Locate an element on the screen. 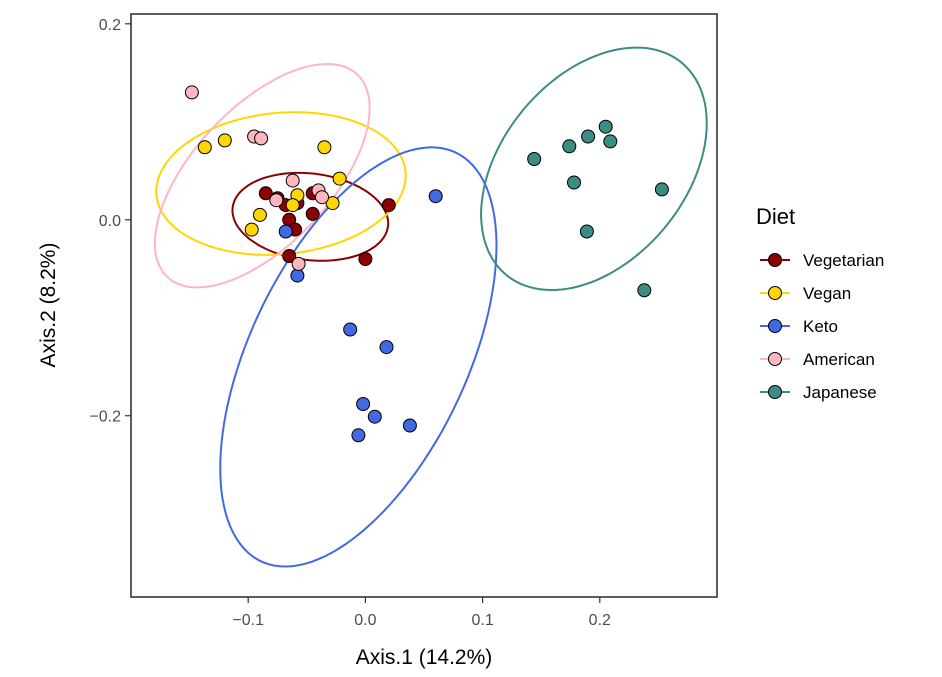 Image resolution: width=942 pixels, height=677 pixels. ellipse-vegetarian is located at coordinates (310, 216).